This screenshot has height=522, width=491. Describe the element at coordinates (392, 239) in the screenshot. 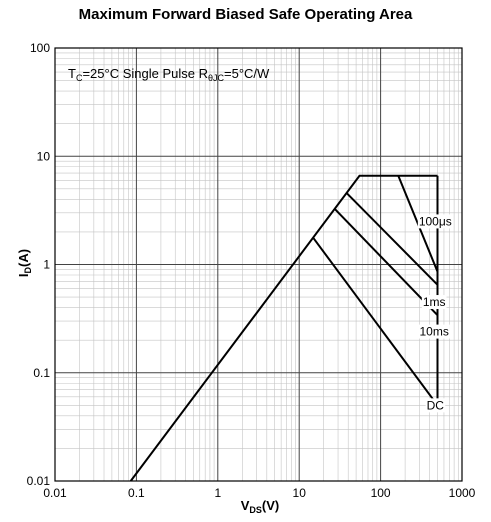

I see `series-line-1ms` at that location.